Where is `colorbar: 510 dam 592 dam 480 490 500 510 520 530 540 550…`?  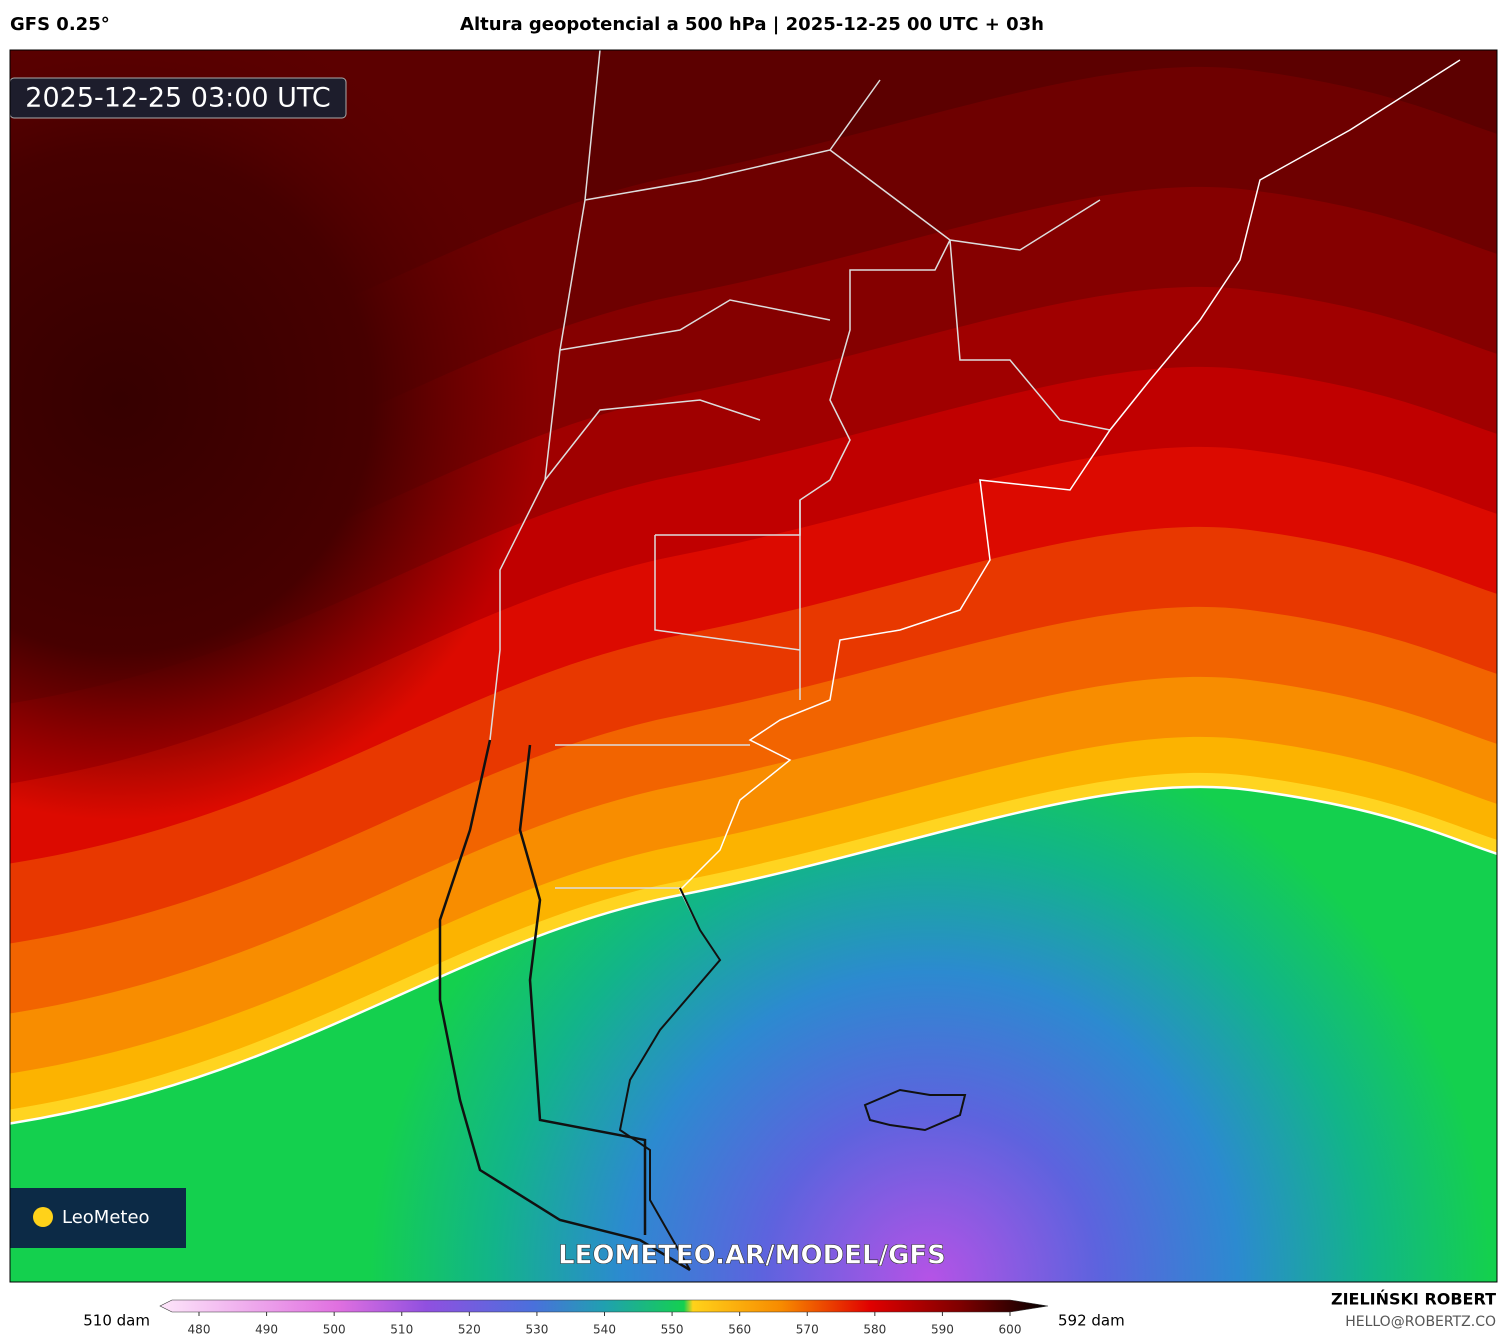 colorbar: 510 dam 592 dam 480 490 500 510 520 530 540 550… is located at coordinates (604, 1318).